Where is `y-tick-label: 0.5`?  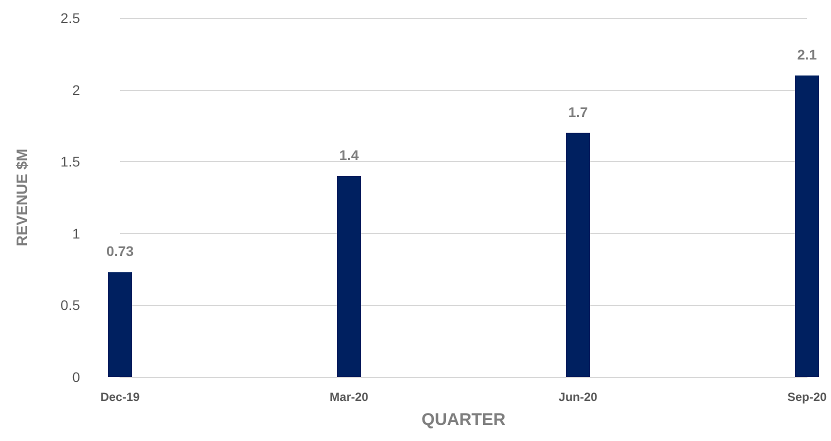
y-tick-label: 0.5 is located at coordinates (70, 305).